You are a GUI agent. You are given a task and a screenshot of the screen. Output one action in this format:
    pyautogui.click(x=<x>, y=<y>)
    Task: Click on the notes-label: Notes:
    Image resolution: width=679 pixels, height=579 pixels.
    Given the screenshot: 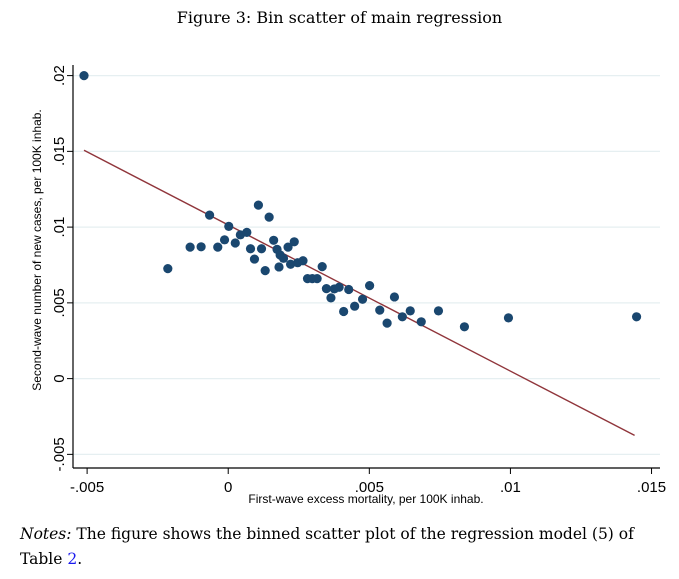 What is the action you would take?
    pyautogui.click(x=46, y=534)
    